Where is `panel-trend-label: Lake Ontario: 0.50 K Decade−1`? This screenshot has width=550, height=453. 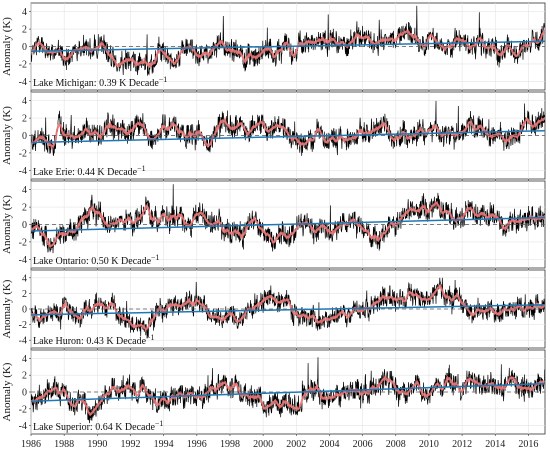
panel-trend-label: Lake Ontario: 0.50 K Decade−1 is located at coordinates (96, 260).